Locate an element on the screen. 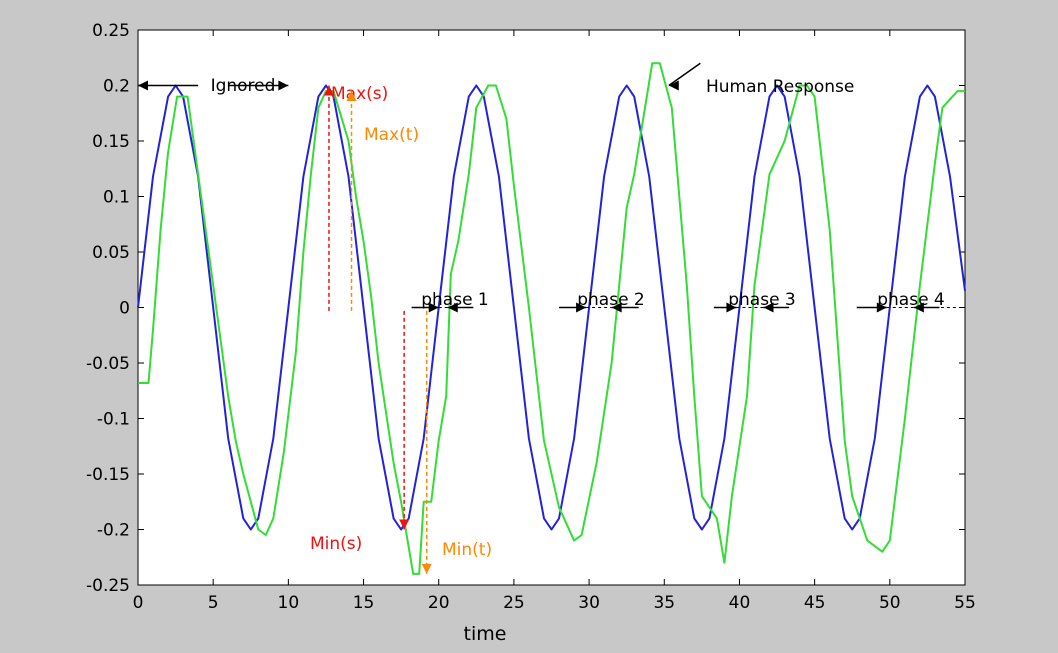 The width and height of the screenshot is (1058, 653). phase-arrow-5-head is located at coordinates (731, 307).